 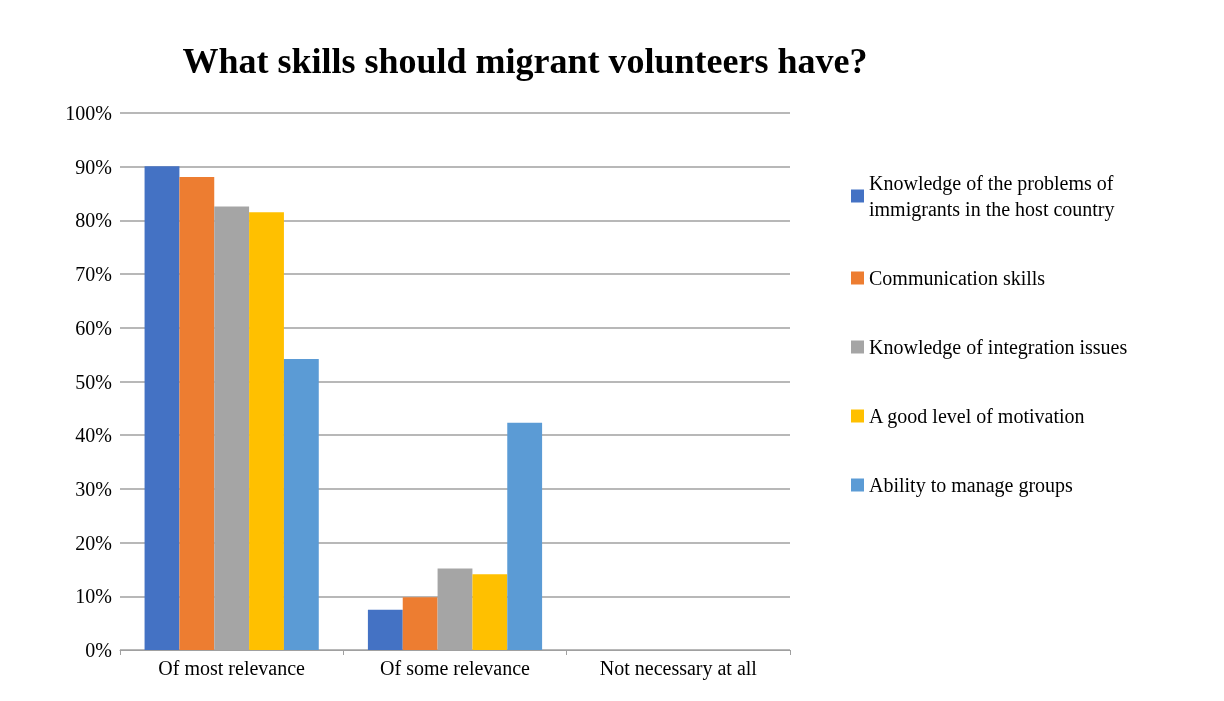 I want to click on y-tick-label: 90%, so click(x=93, y=166).